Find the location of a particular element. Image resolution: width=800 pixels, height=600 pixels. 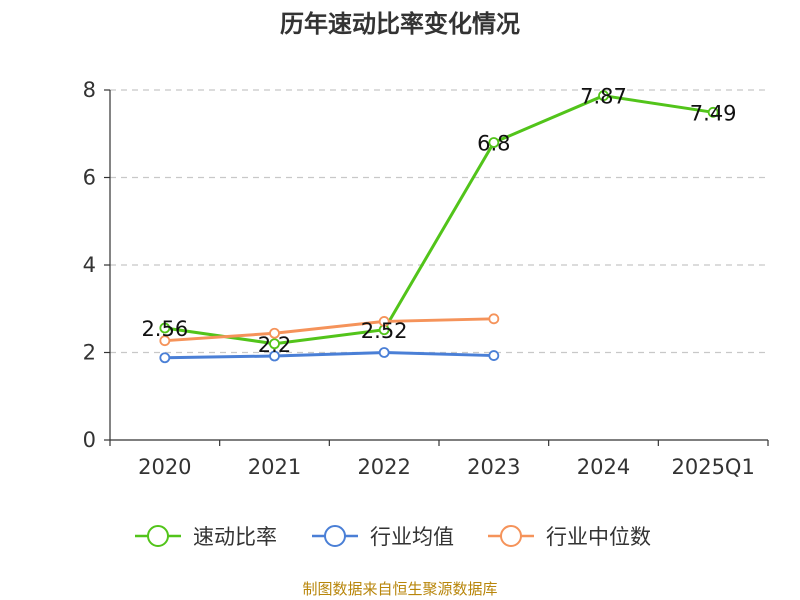

x-tick-label: 2024 is located at coordinates (603, 467).